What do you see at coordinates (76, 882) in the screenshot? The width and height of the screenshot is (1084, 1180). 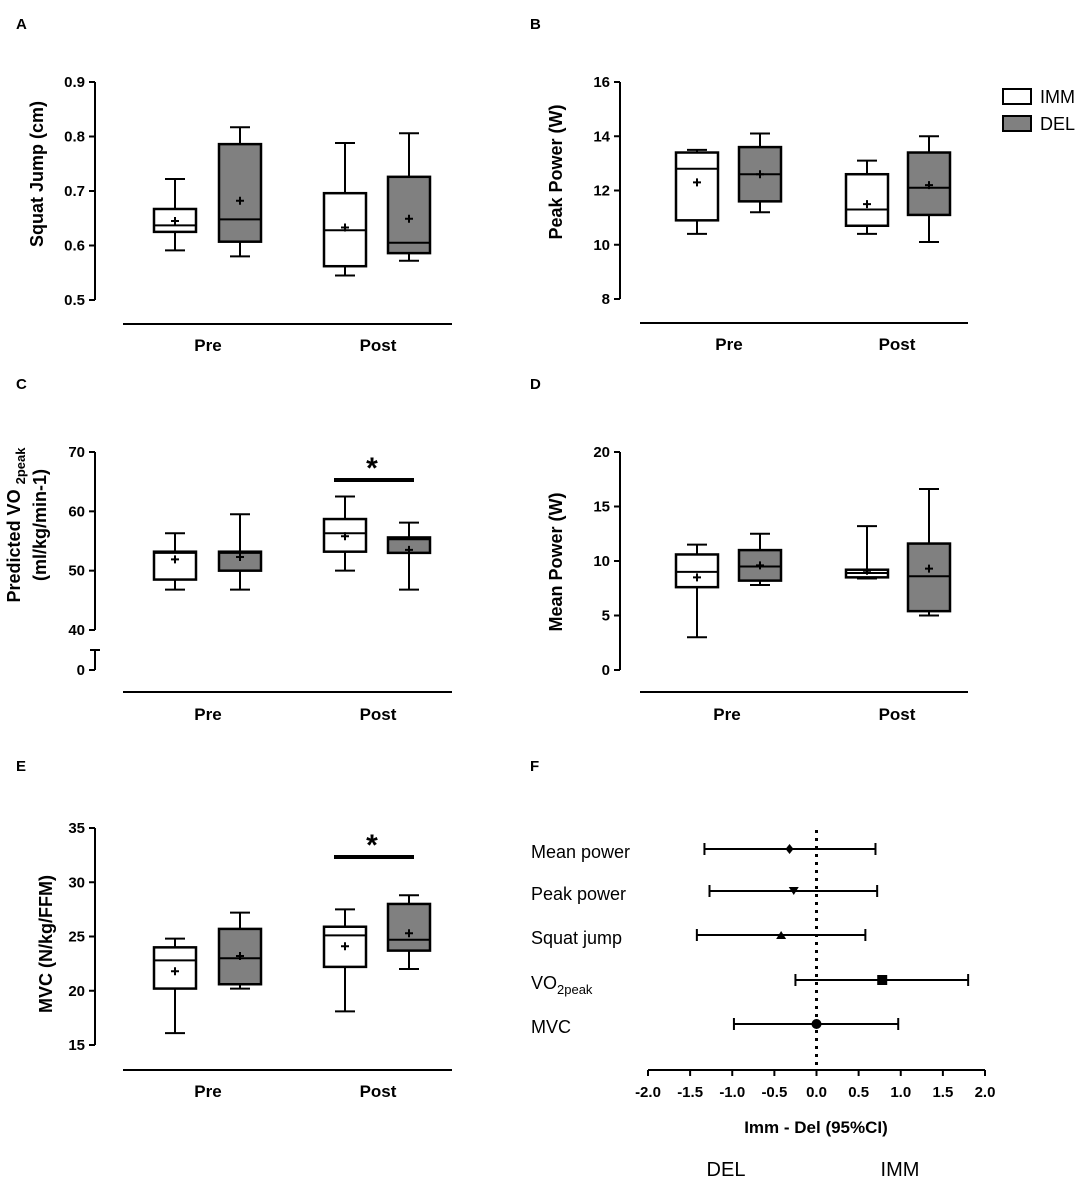 I see `y-tick-label: 30` at bounding box center [76, 882].